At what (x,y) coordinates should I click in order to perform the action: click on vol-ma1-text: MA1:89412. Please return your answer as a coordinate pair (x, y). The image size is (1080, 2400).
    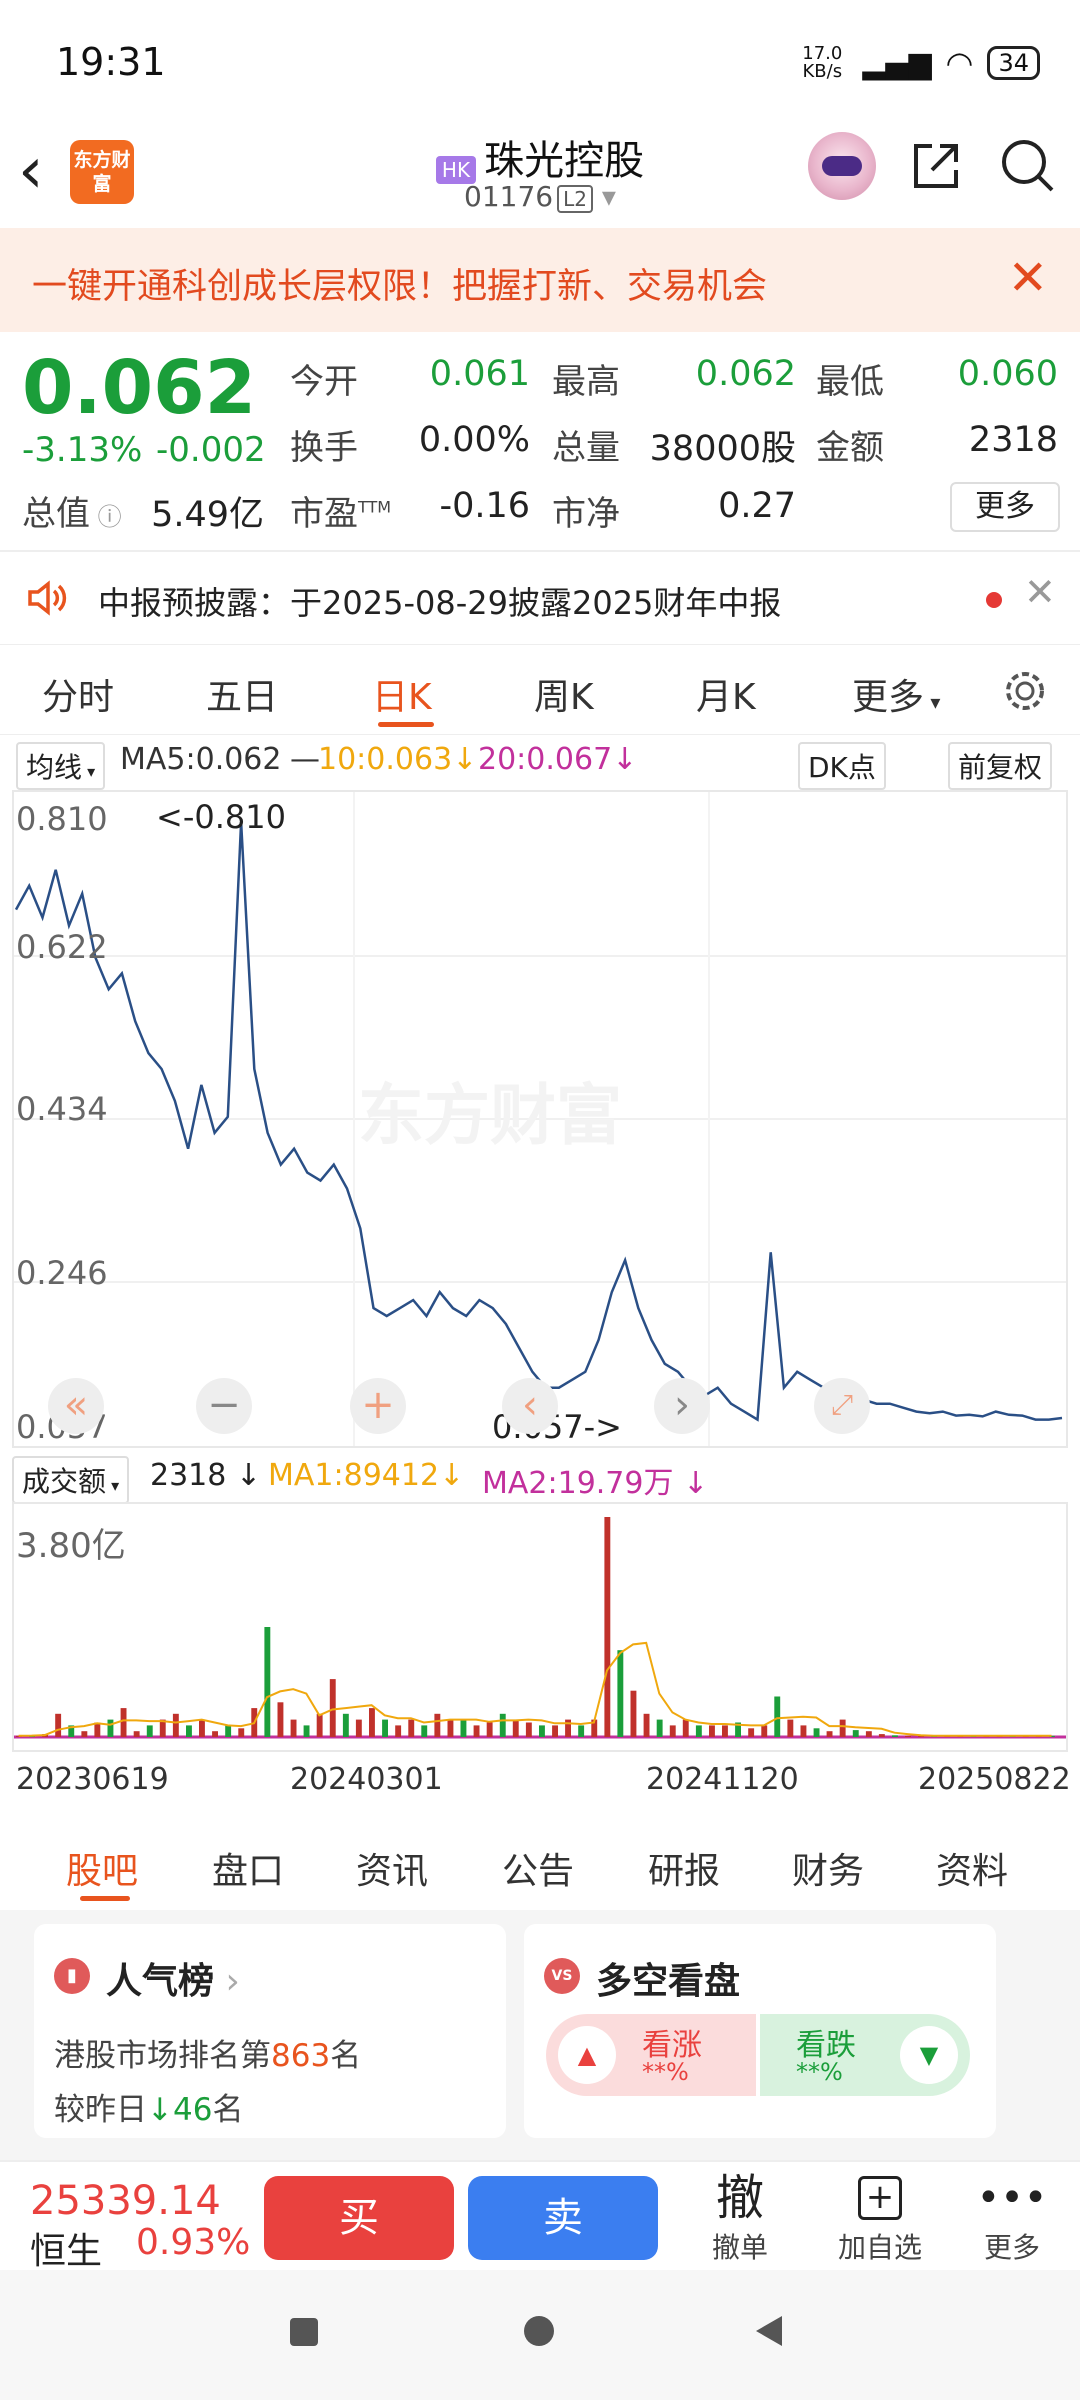
    Looking at the image, I should click on (354, 1475).